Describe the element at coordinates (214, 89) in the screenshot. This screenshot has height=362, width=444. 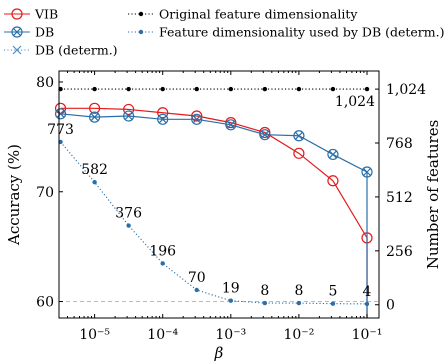
I see `series-original-feature-dimensionality` at that location.